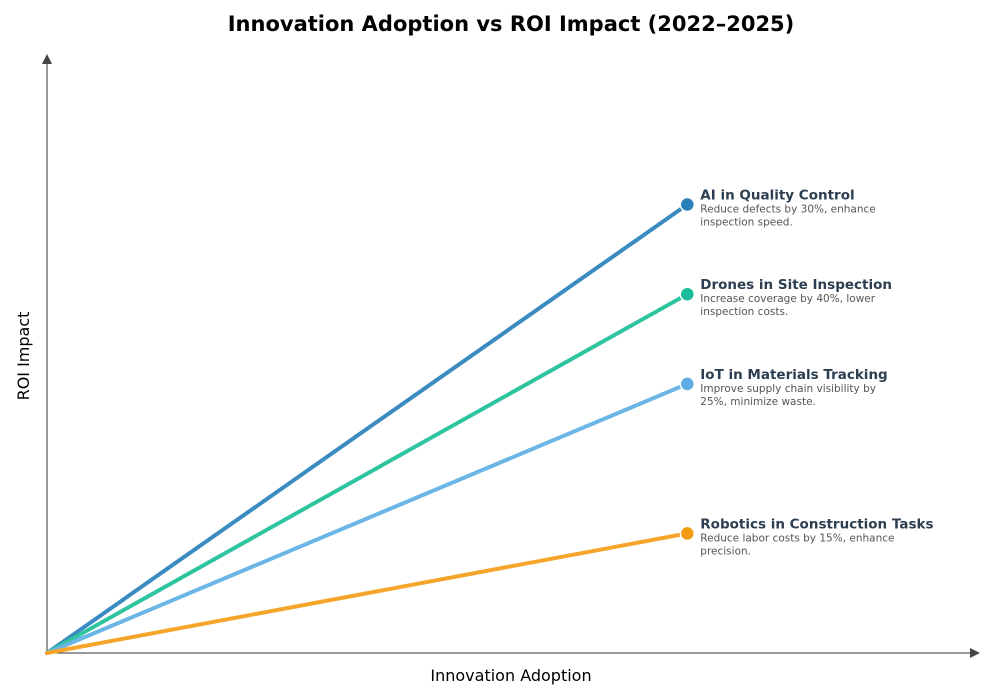  Describe the element at coordinates (746, 223) in the screenshot. I see `series-description: inspection speed.` at that location.